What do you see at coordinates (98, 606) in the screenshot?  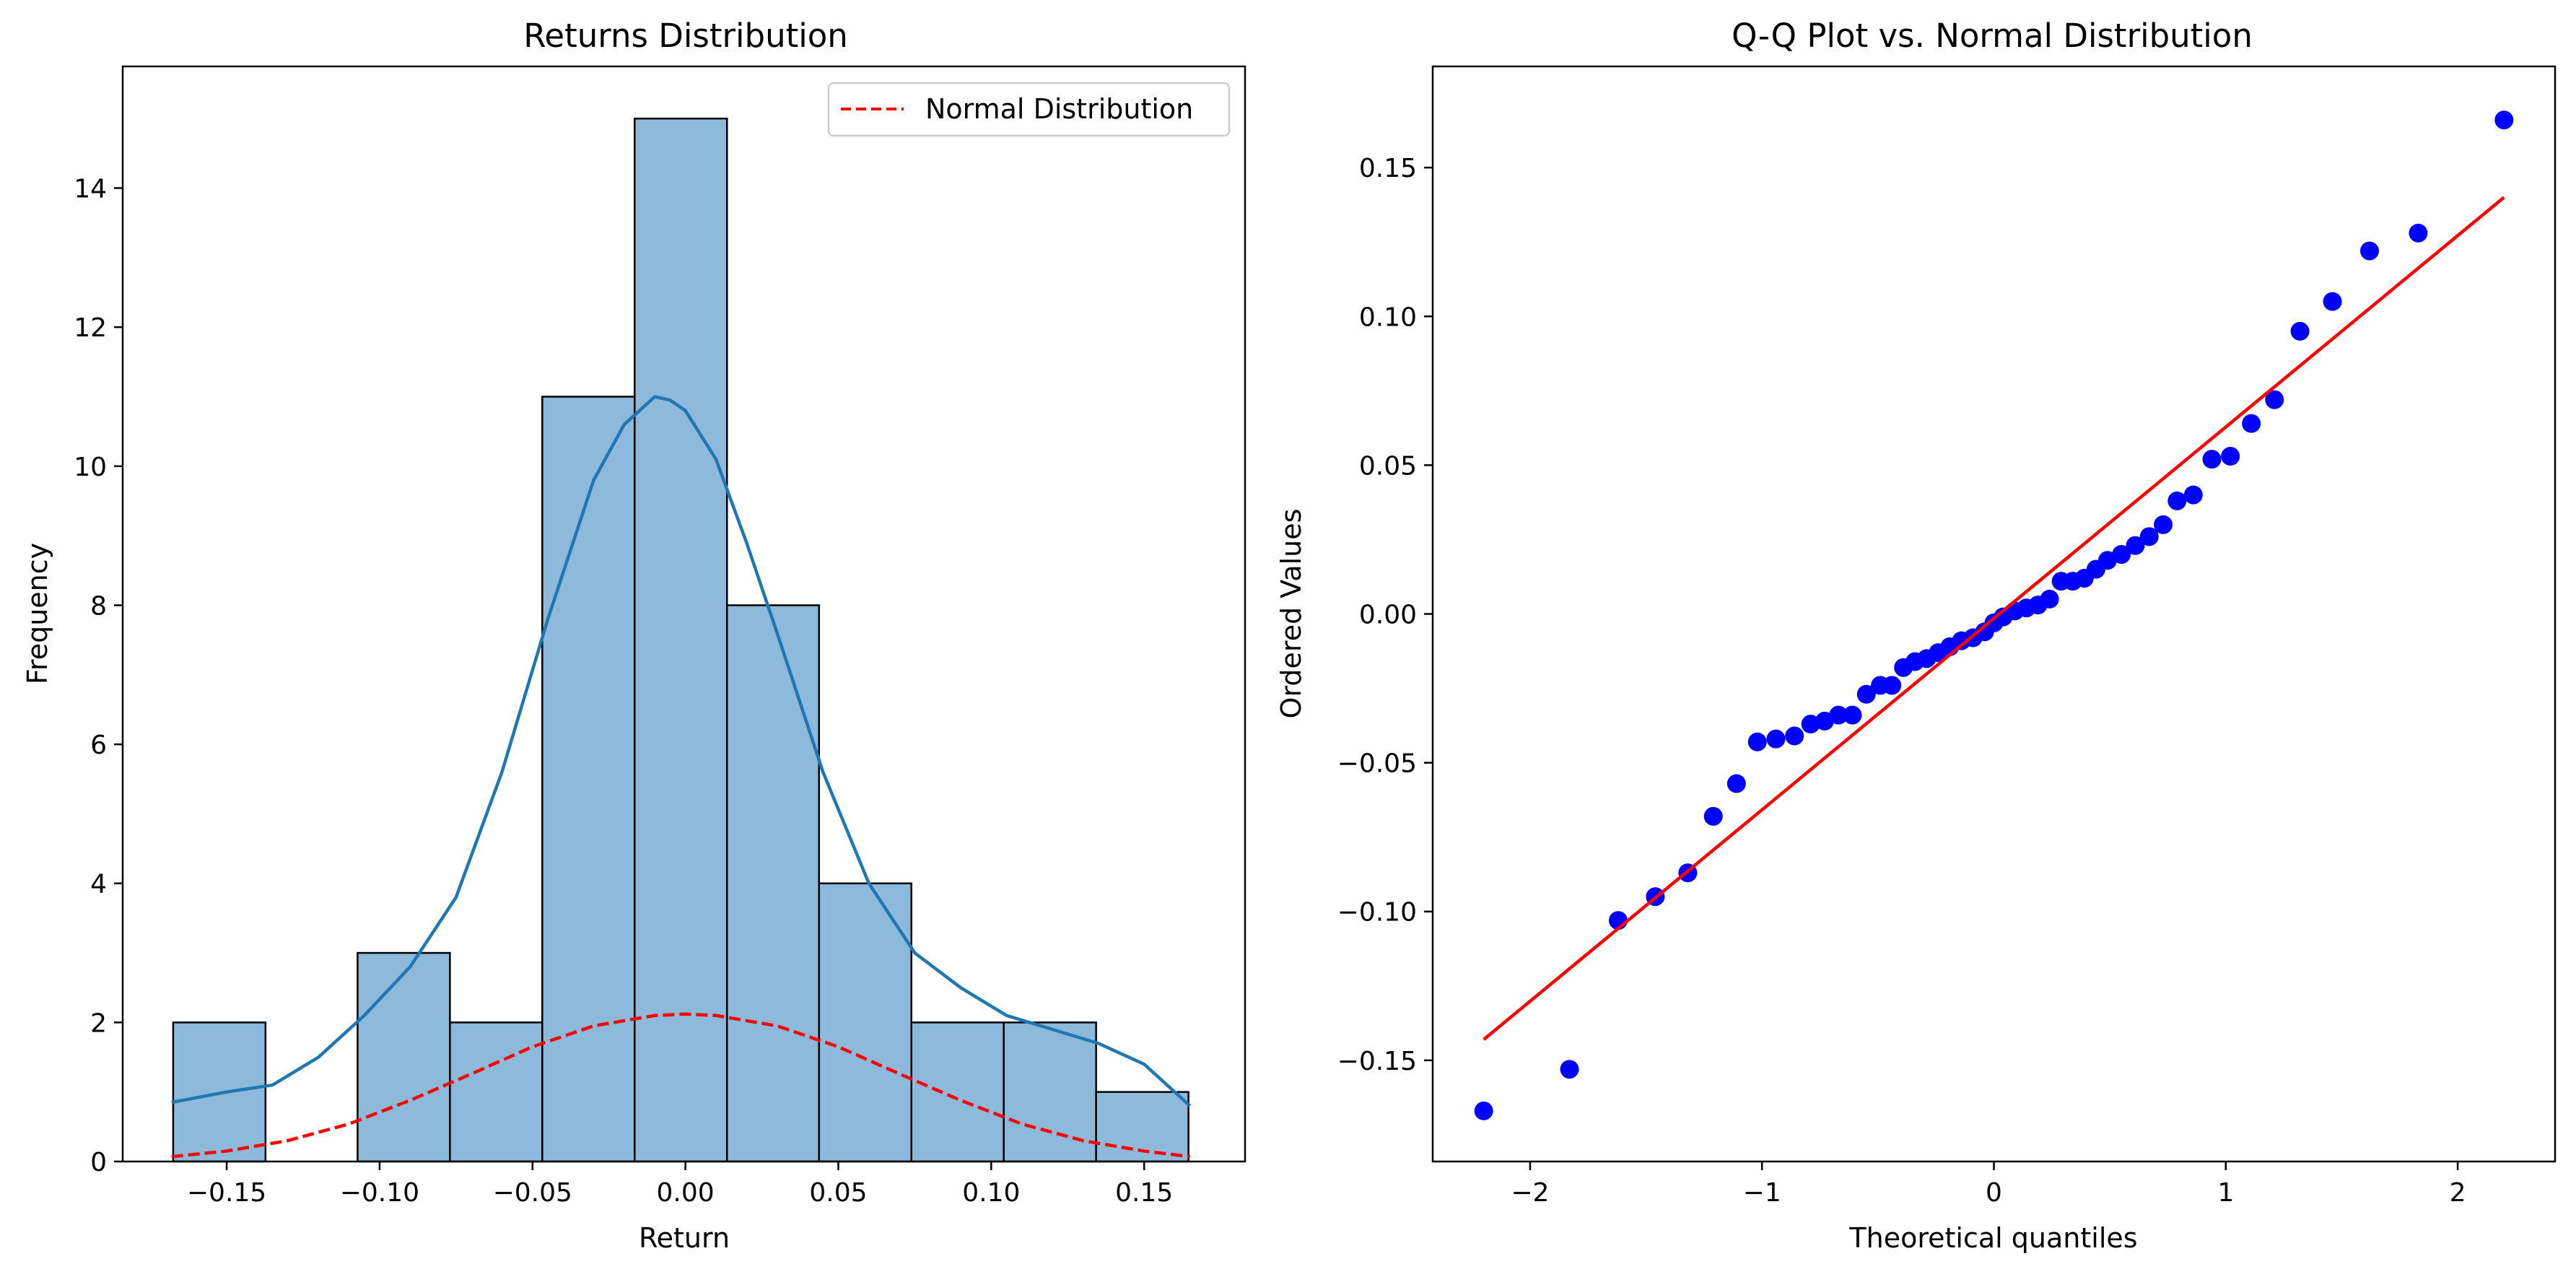 I see `y-tick-label: 8` at bounding box center [98, 606].